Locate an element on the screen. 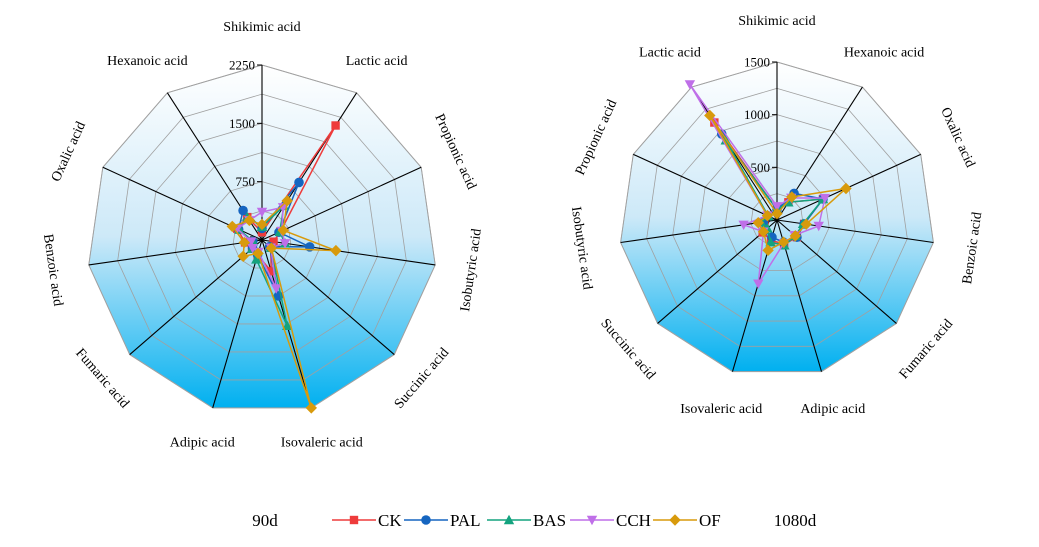 The width and height of the screenshot is (1039, 547). legend-label: CCH is located at coordinates (633, 520).